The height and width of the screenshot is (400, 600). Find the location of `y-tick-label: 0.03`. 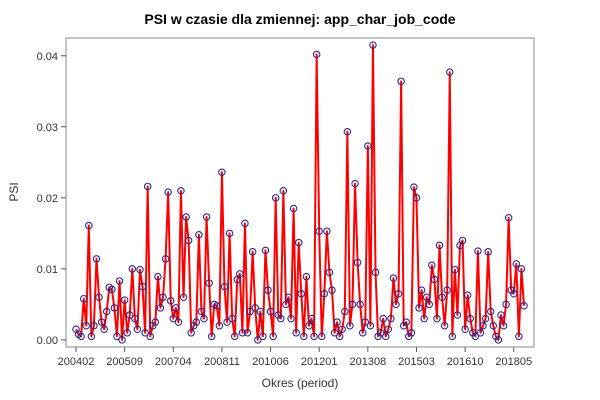

y-tick-label: 0.03 is located at coordinates (47, 128).